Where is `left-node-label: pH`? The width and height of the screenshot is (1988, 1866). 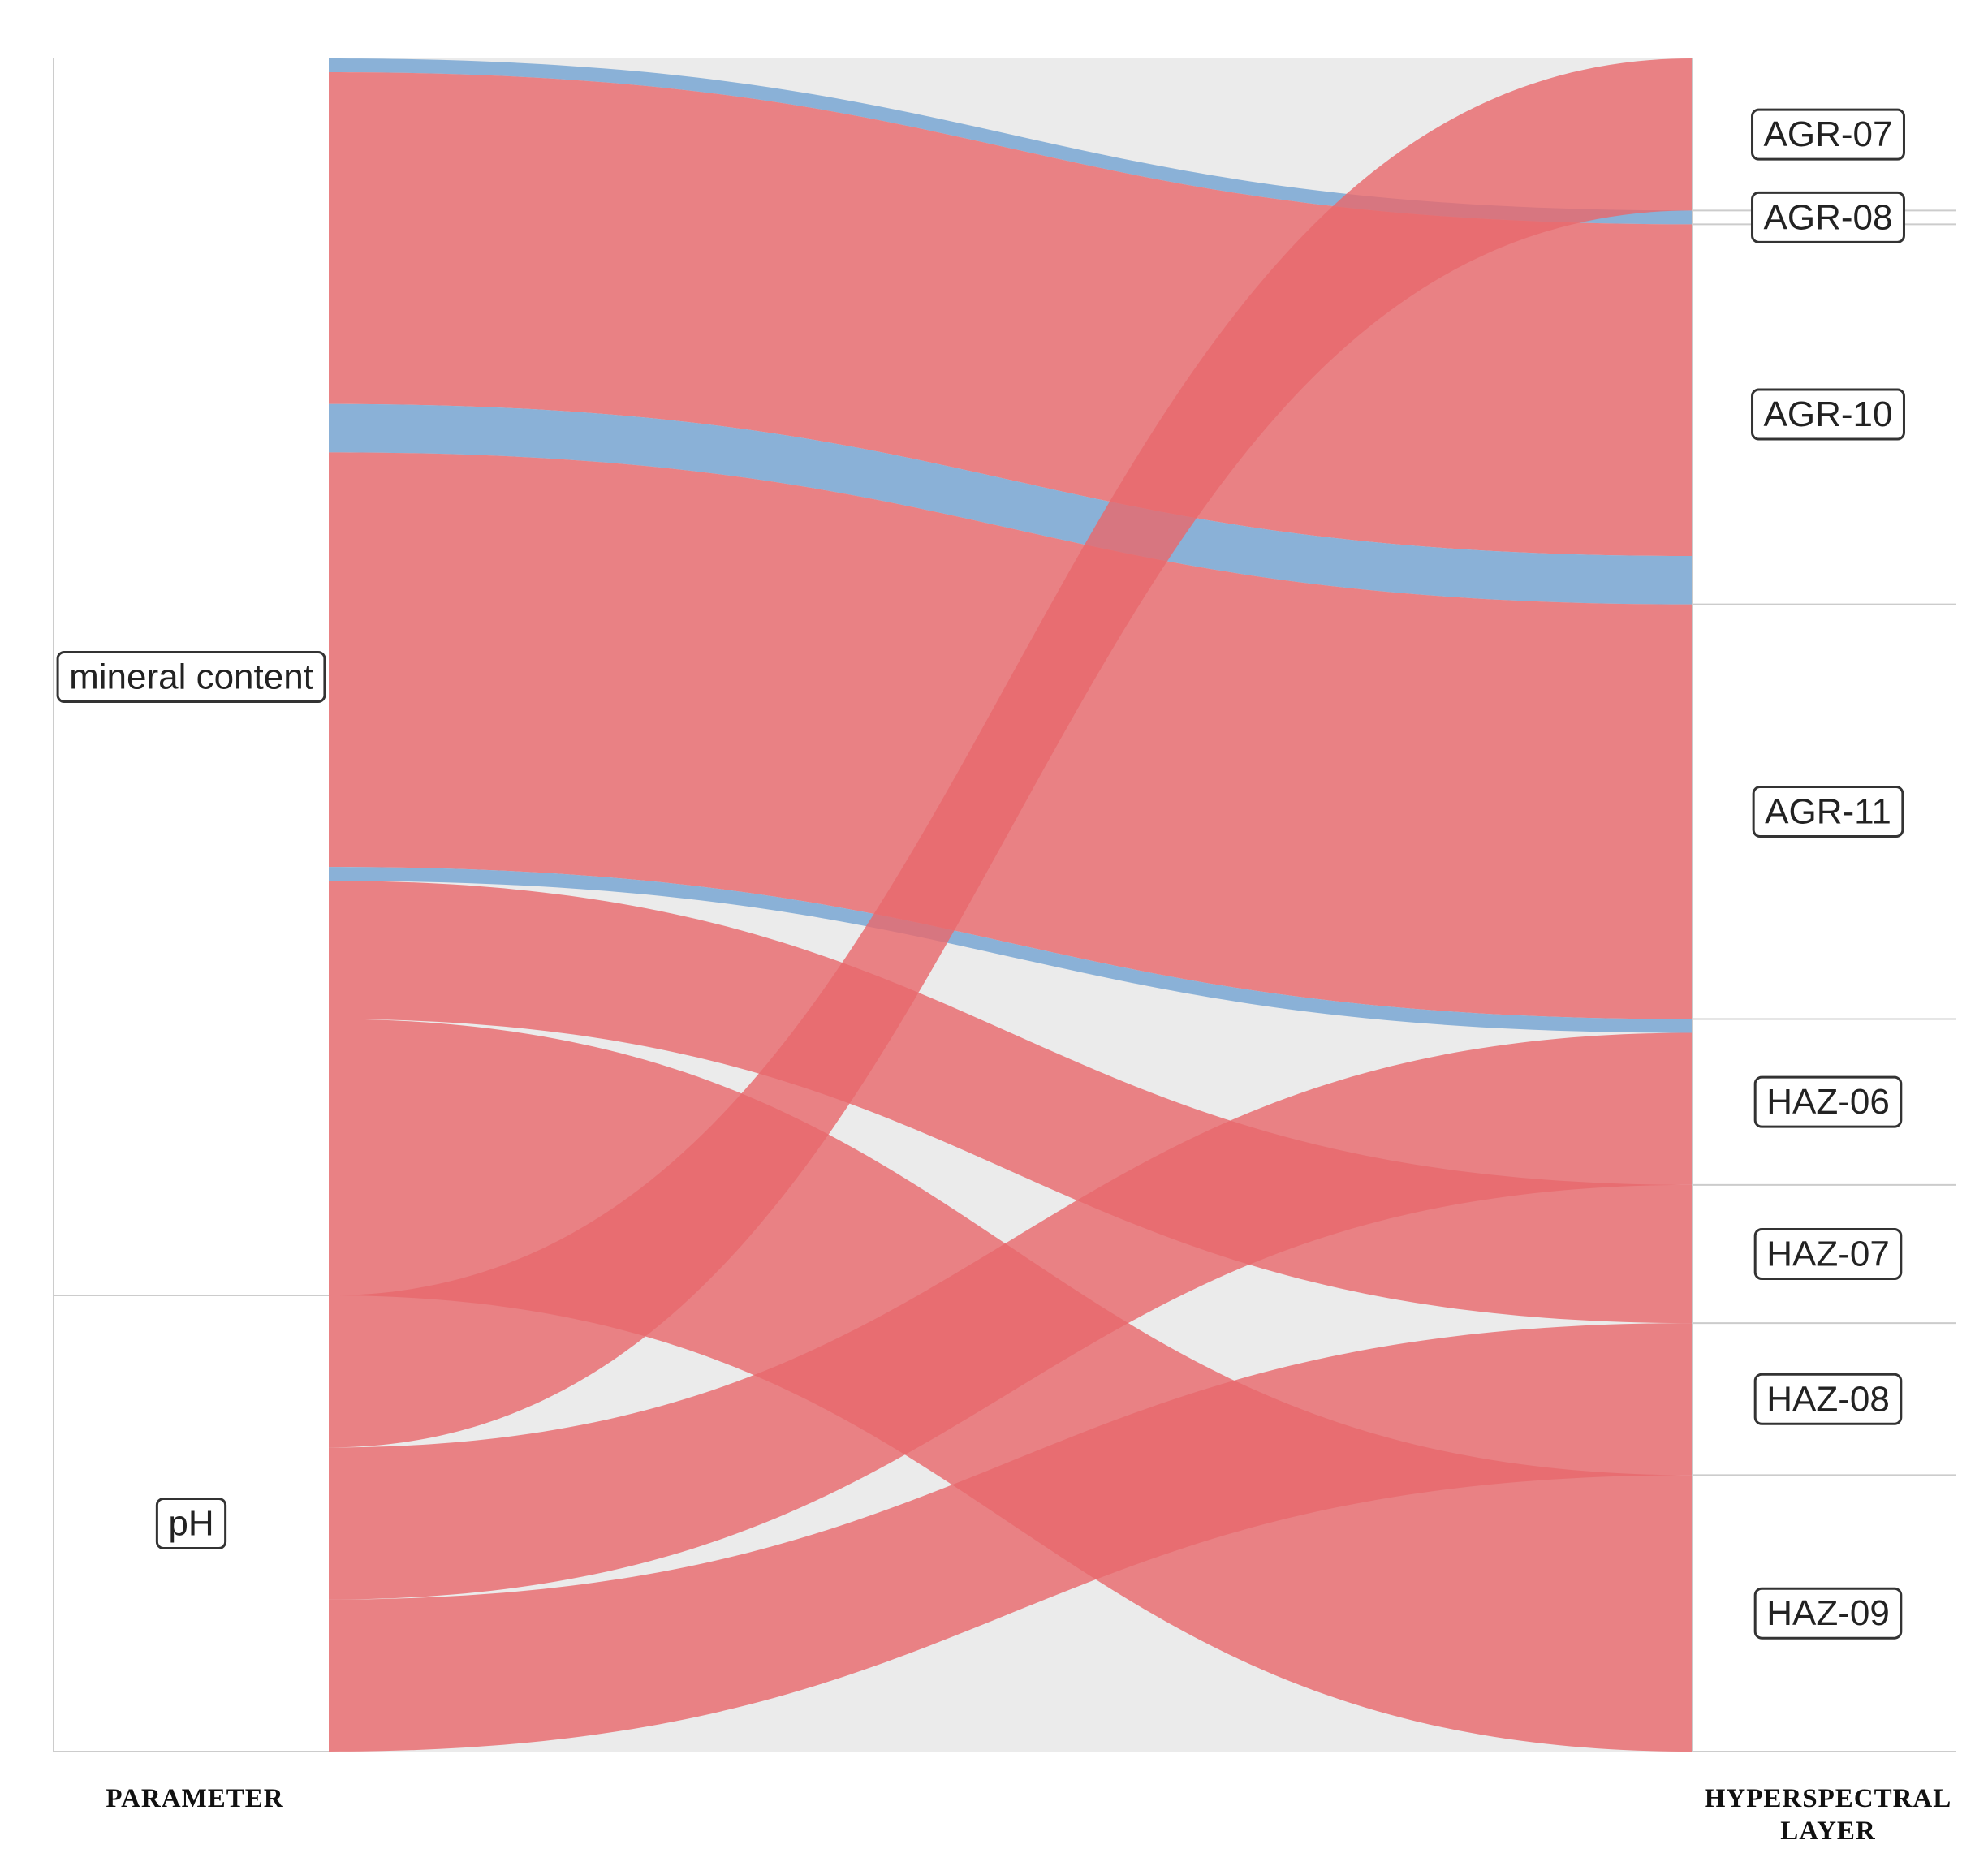 left-node-label: pH is located at coordinates (191, 1524).